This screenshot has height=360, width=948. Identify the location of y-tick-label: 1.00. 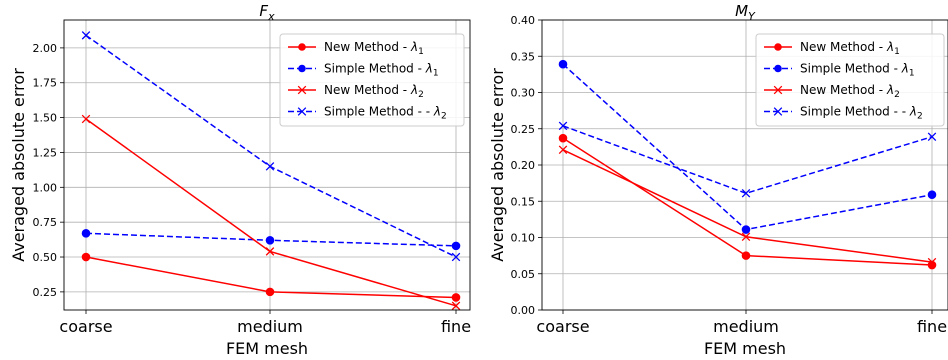
(45, 187).